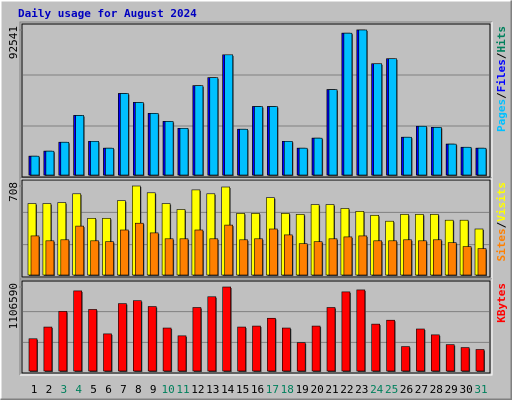  I want to click on x-tick-label: 26, so click(406, 389).